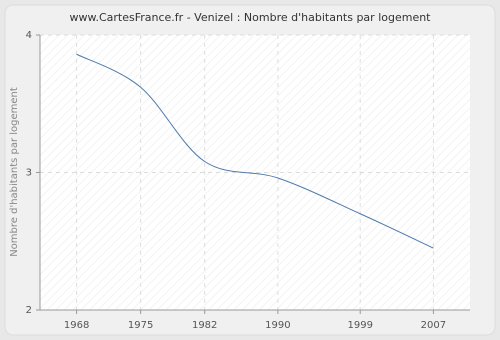  I want to click on y-tick-label: 3, so click(29, 173).